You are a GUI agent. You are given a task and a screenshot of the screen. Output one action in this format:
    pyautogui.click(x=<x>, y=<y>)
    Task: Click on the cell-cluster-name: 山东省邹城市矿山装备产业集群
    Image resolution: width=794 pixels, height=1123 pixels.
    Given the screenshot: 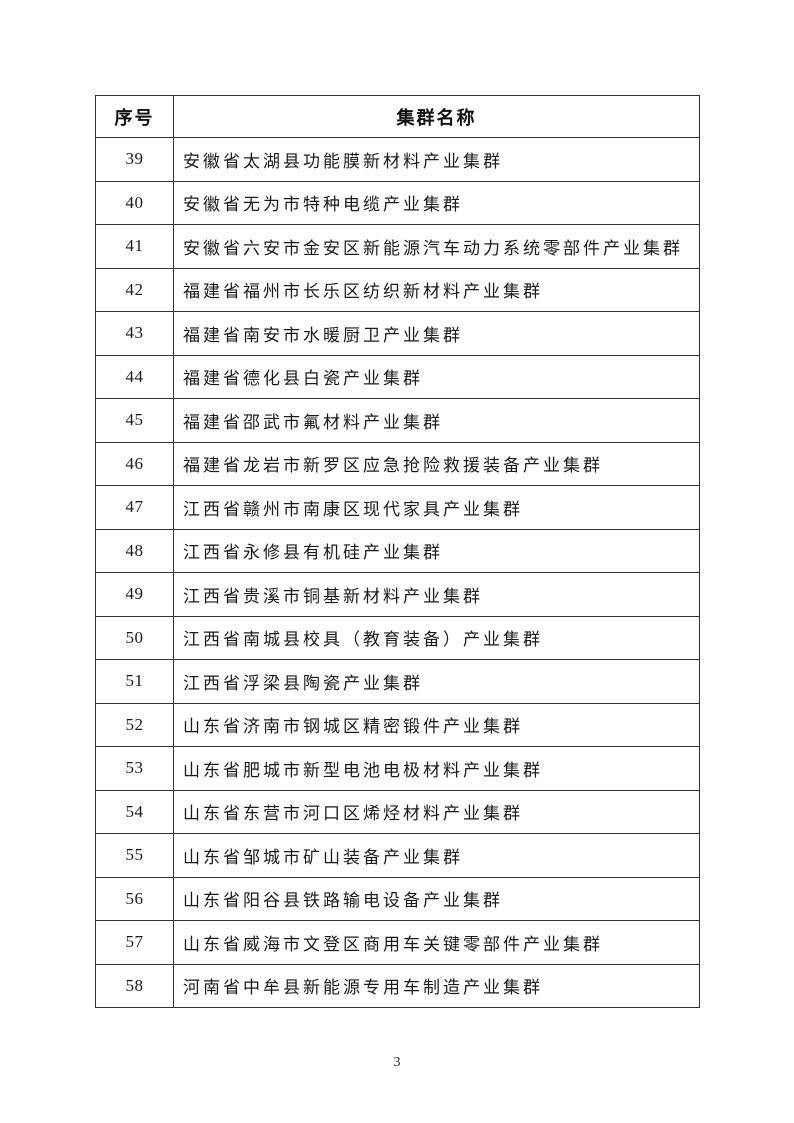 What is the action you would take?
    pyautogui.click(x=436, y=855)
    